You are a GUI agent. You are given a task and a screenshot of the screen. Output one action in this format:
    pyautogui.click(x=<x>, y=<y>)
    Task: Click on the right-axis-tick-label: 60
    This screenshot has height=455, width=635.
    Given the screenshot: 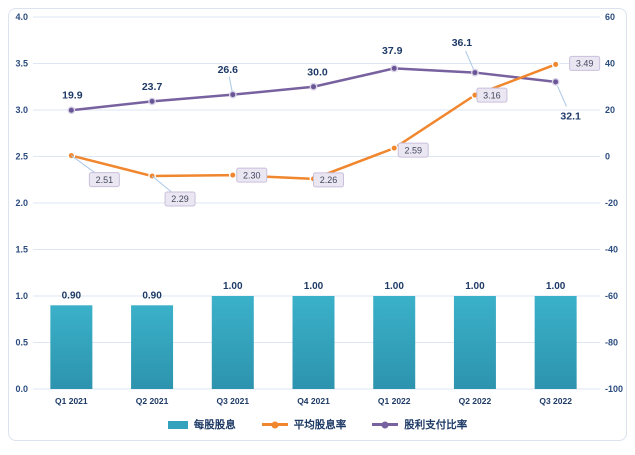 What is the action you would take?
    pyautogui.click(x=610, y=17)
    